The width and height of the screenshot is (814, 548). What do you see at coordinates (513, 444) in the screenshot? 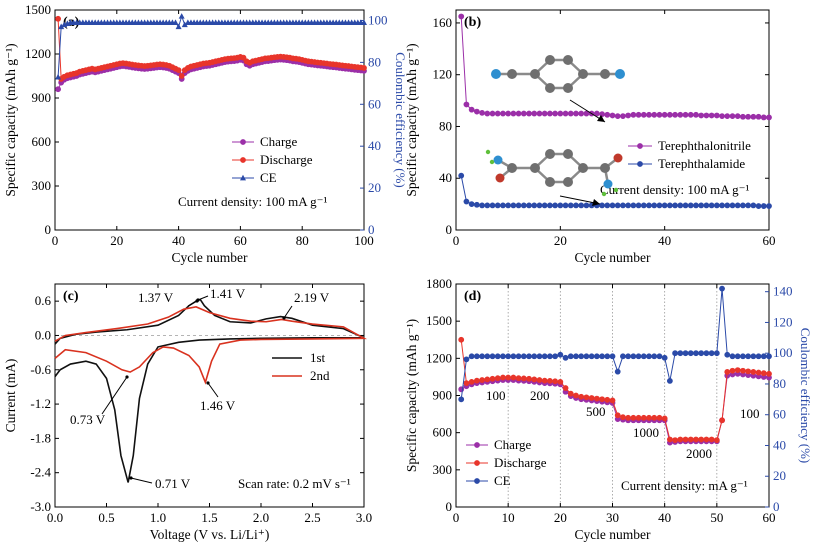
I see `legend-entry: Charge` at bounding box center [513, 444].